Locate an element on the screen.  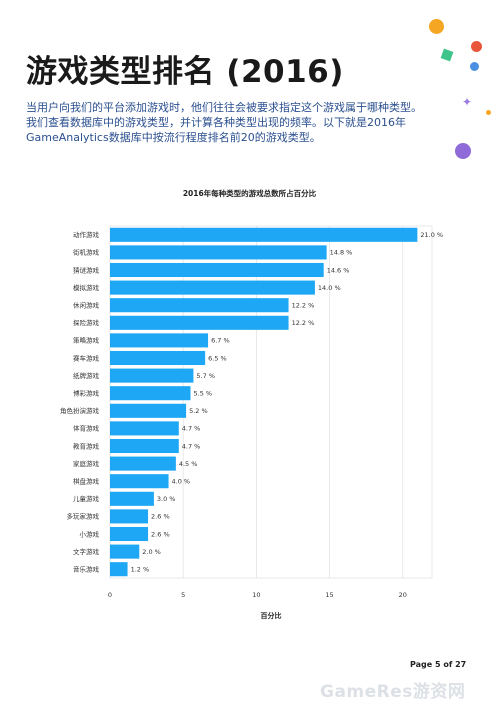
category-label: 探险游戏 is located at coordinates (86, 322).